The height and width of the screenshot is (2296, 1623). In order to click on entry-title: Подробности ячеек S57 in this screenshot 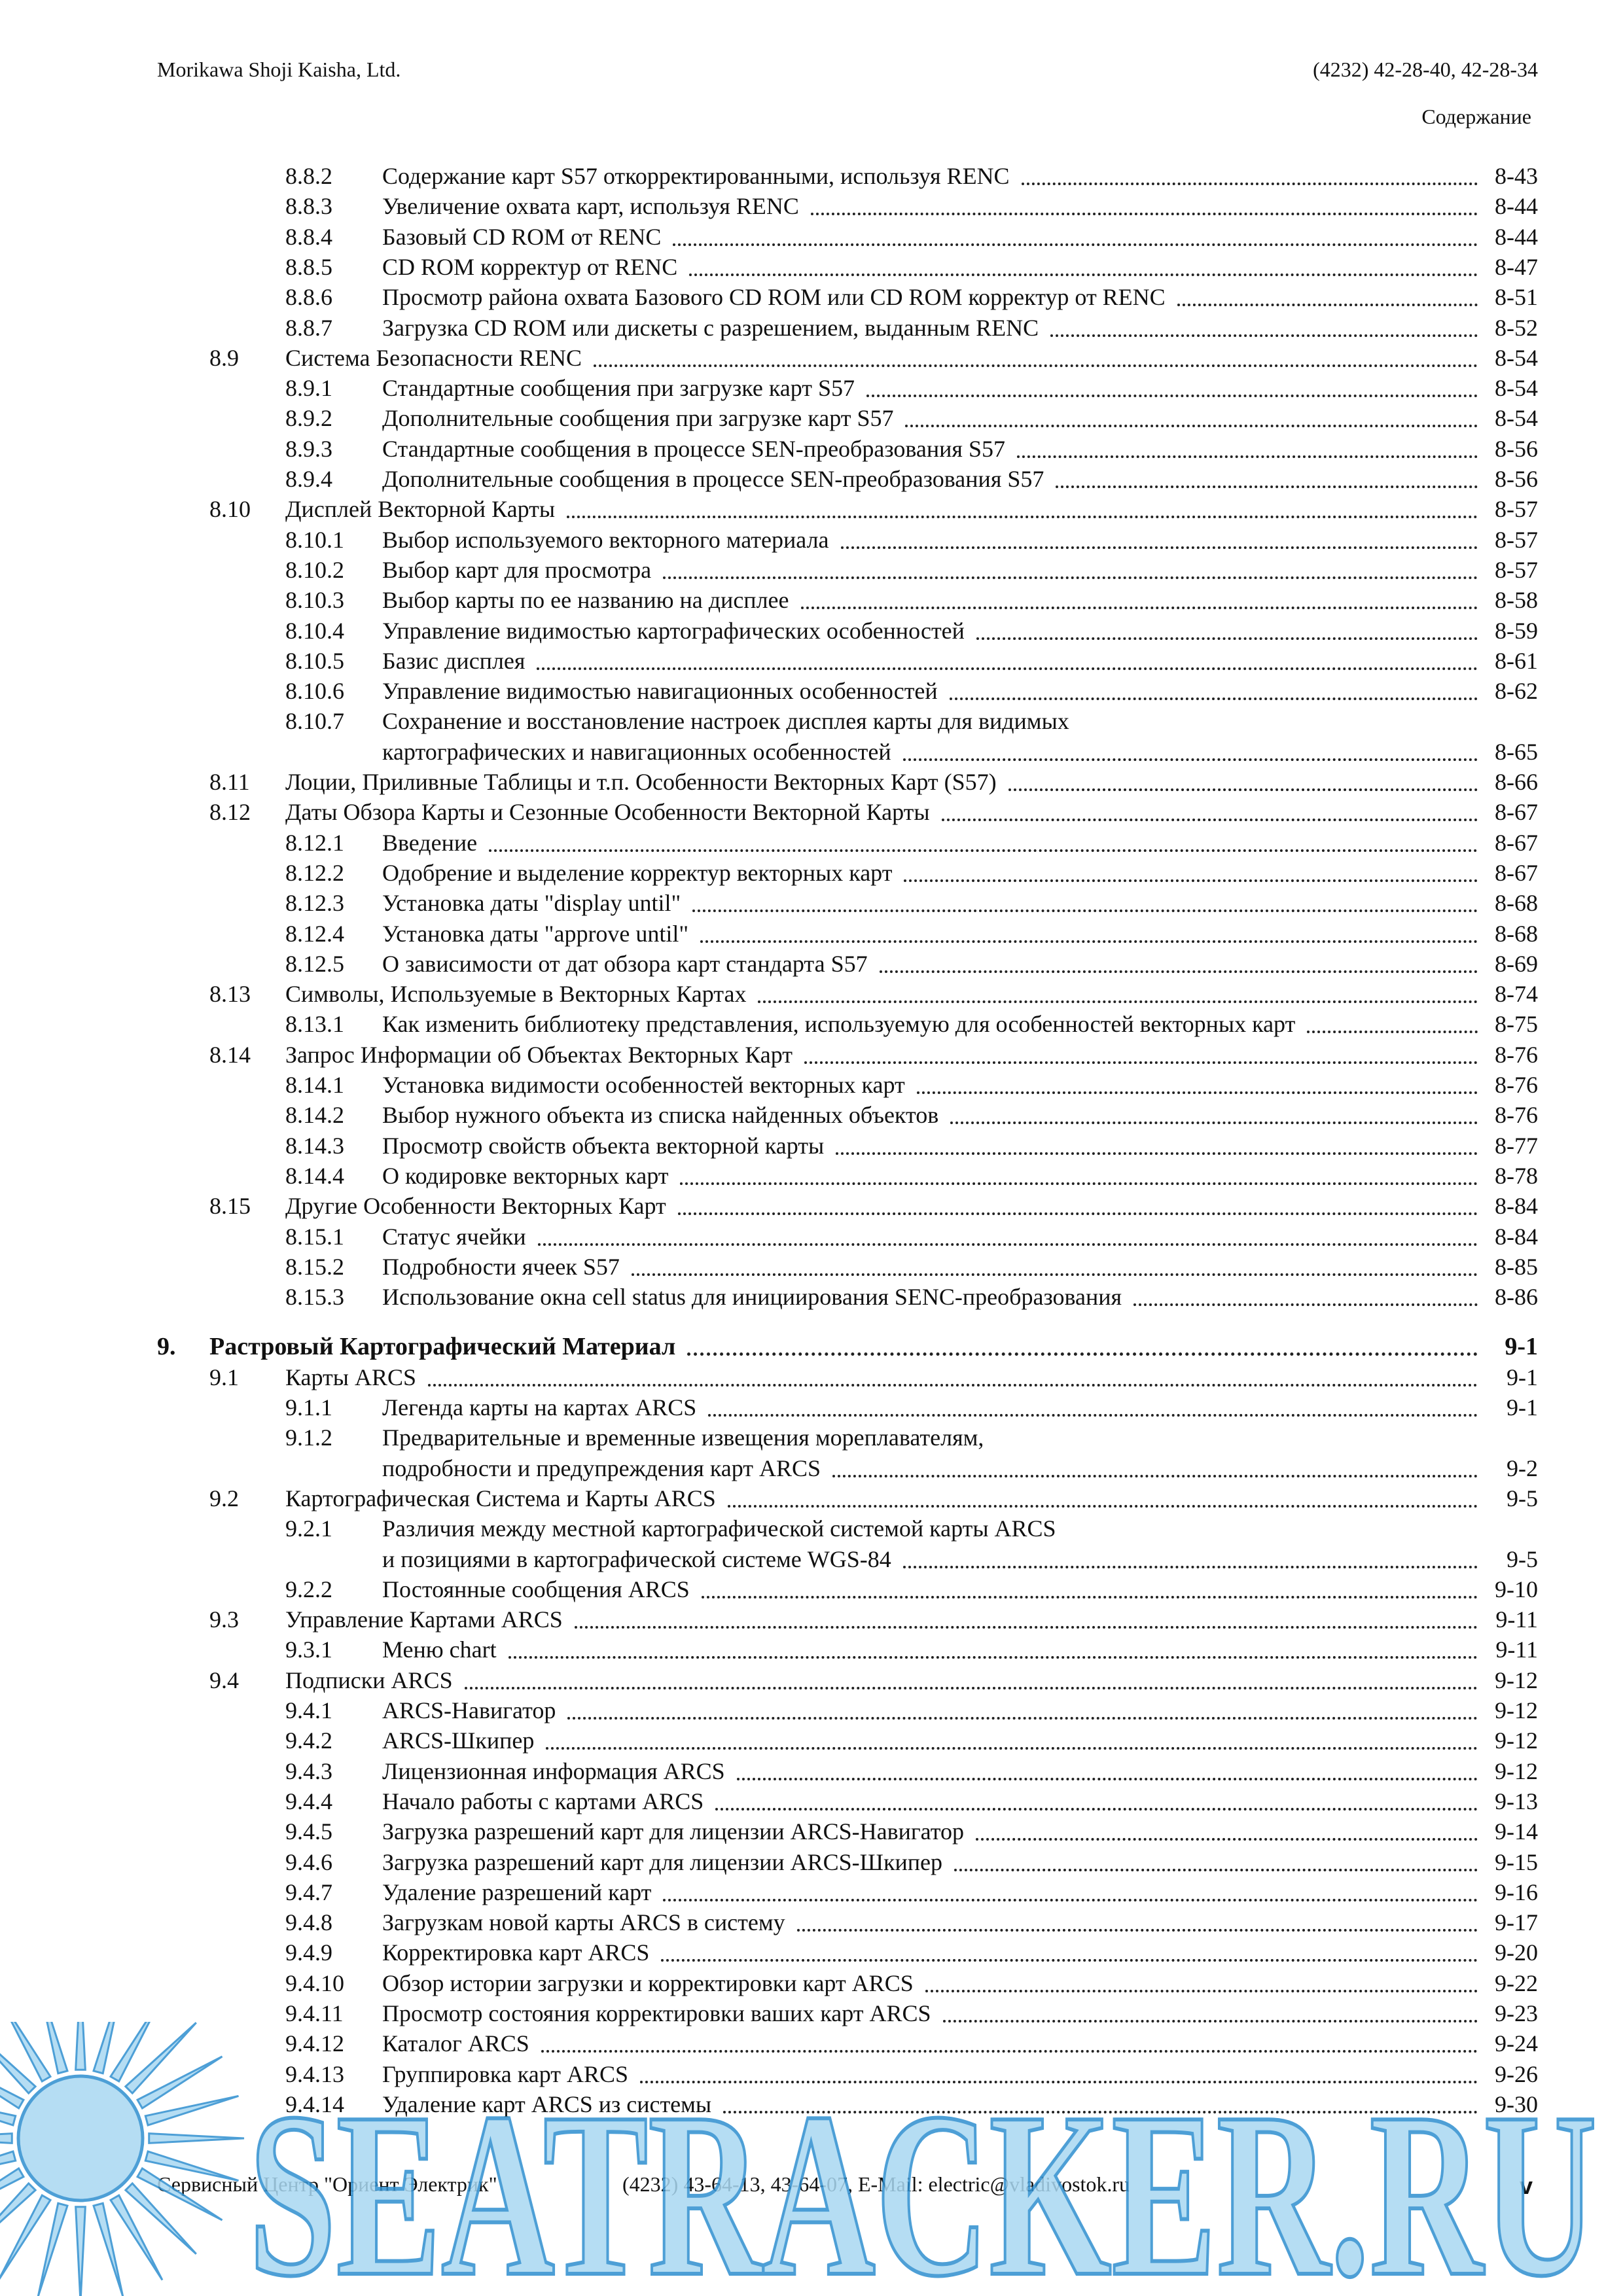, I will do `click(501, 1267)`.